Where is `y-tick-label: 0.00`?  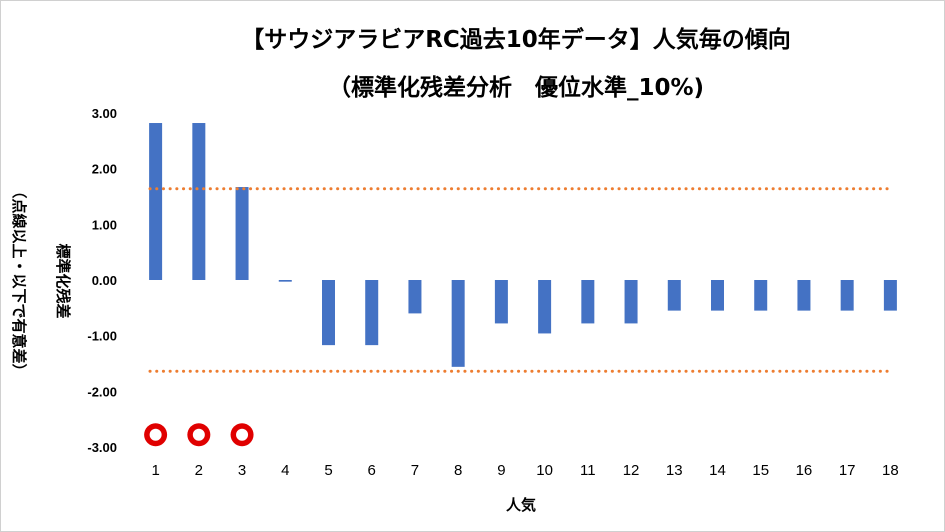 y-tick-label: 0.00 is located at coordinates (104, 280).